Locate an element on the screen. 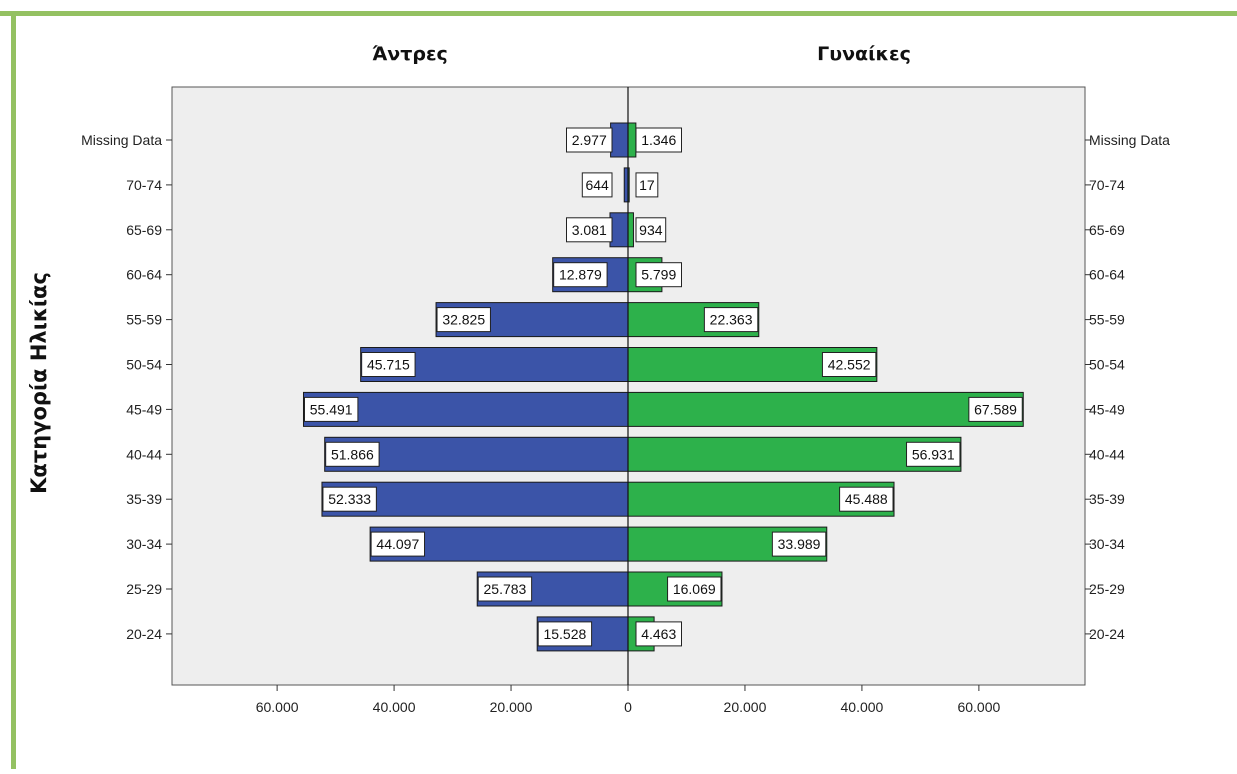  value-label-men: 644 is located at coordinates (597, 185).